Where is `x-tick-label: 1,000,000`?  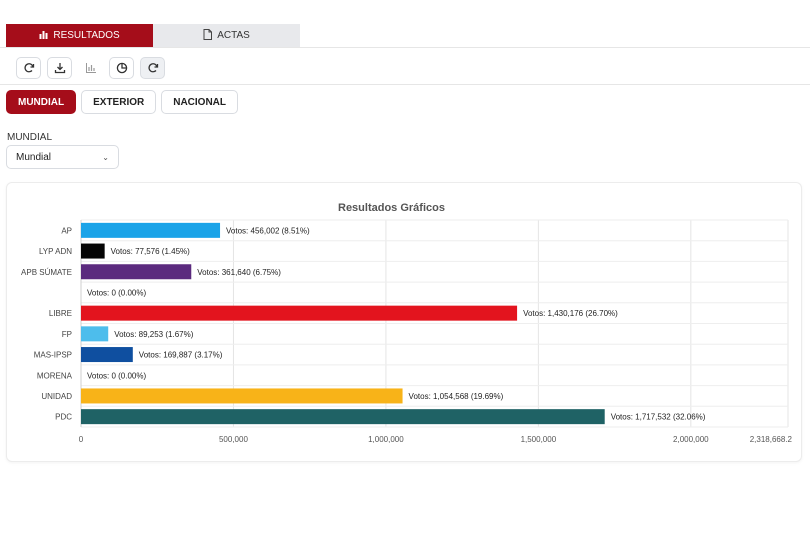
x-tick-label: 1,000,000 is located at coordinates (386, 439).